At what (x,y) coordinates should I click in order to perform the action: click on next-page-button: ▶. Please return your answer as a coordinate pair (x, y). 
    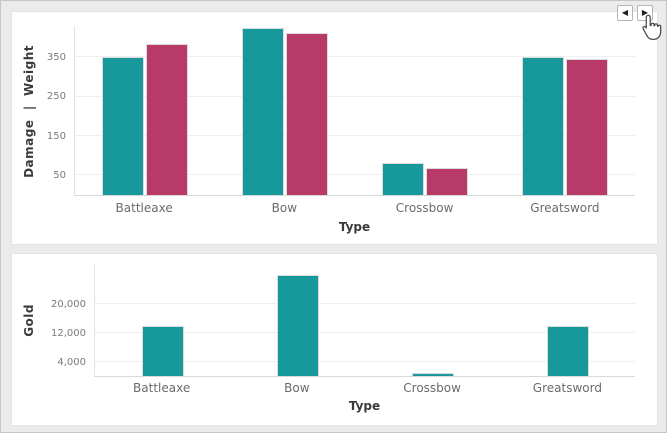
    Looking at the image, I should click on (645, 13).